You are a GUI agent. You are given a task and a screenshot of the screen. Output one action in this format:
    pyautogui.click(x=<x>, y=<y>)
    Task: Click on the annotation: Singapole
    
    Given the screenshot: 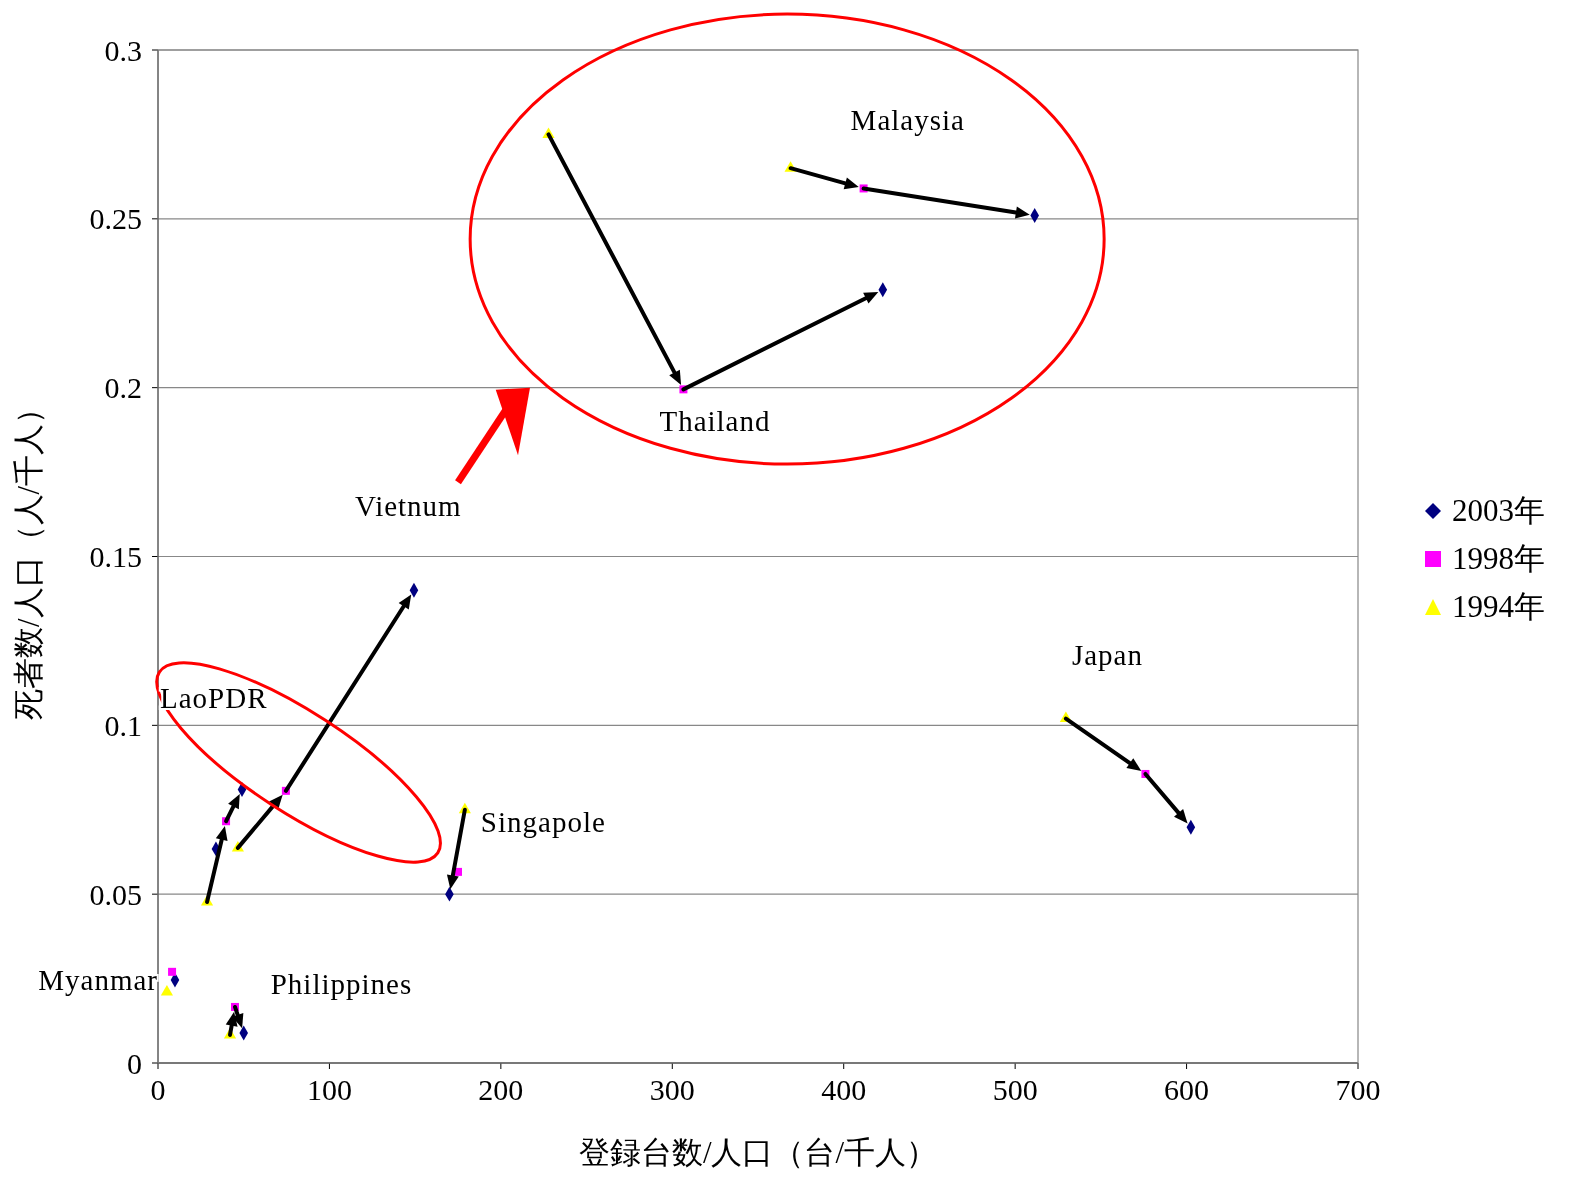 What is the action you would take?
    pyautogui.click(x=543, y=821)
    